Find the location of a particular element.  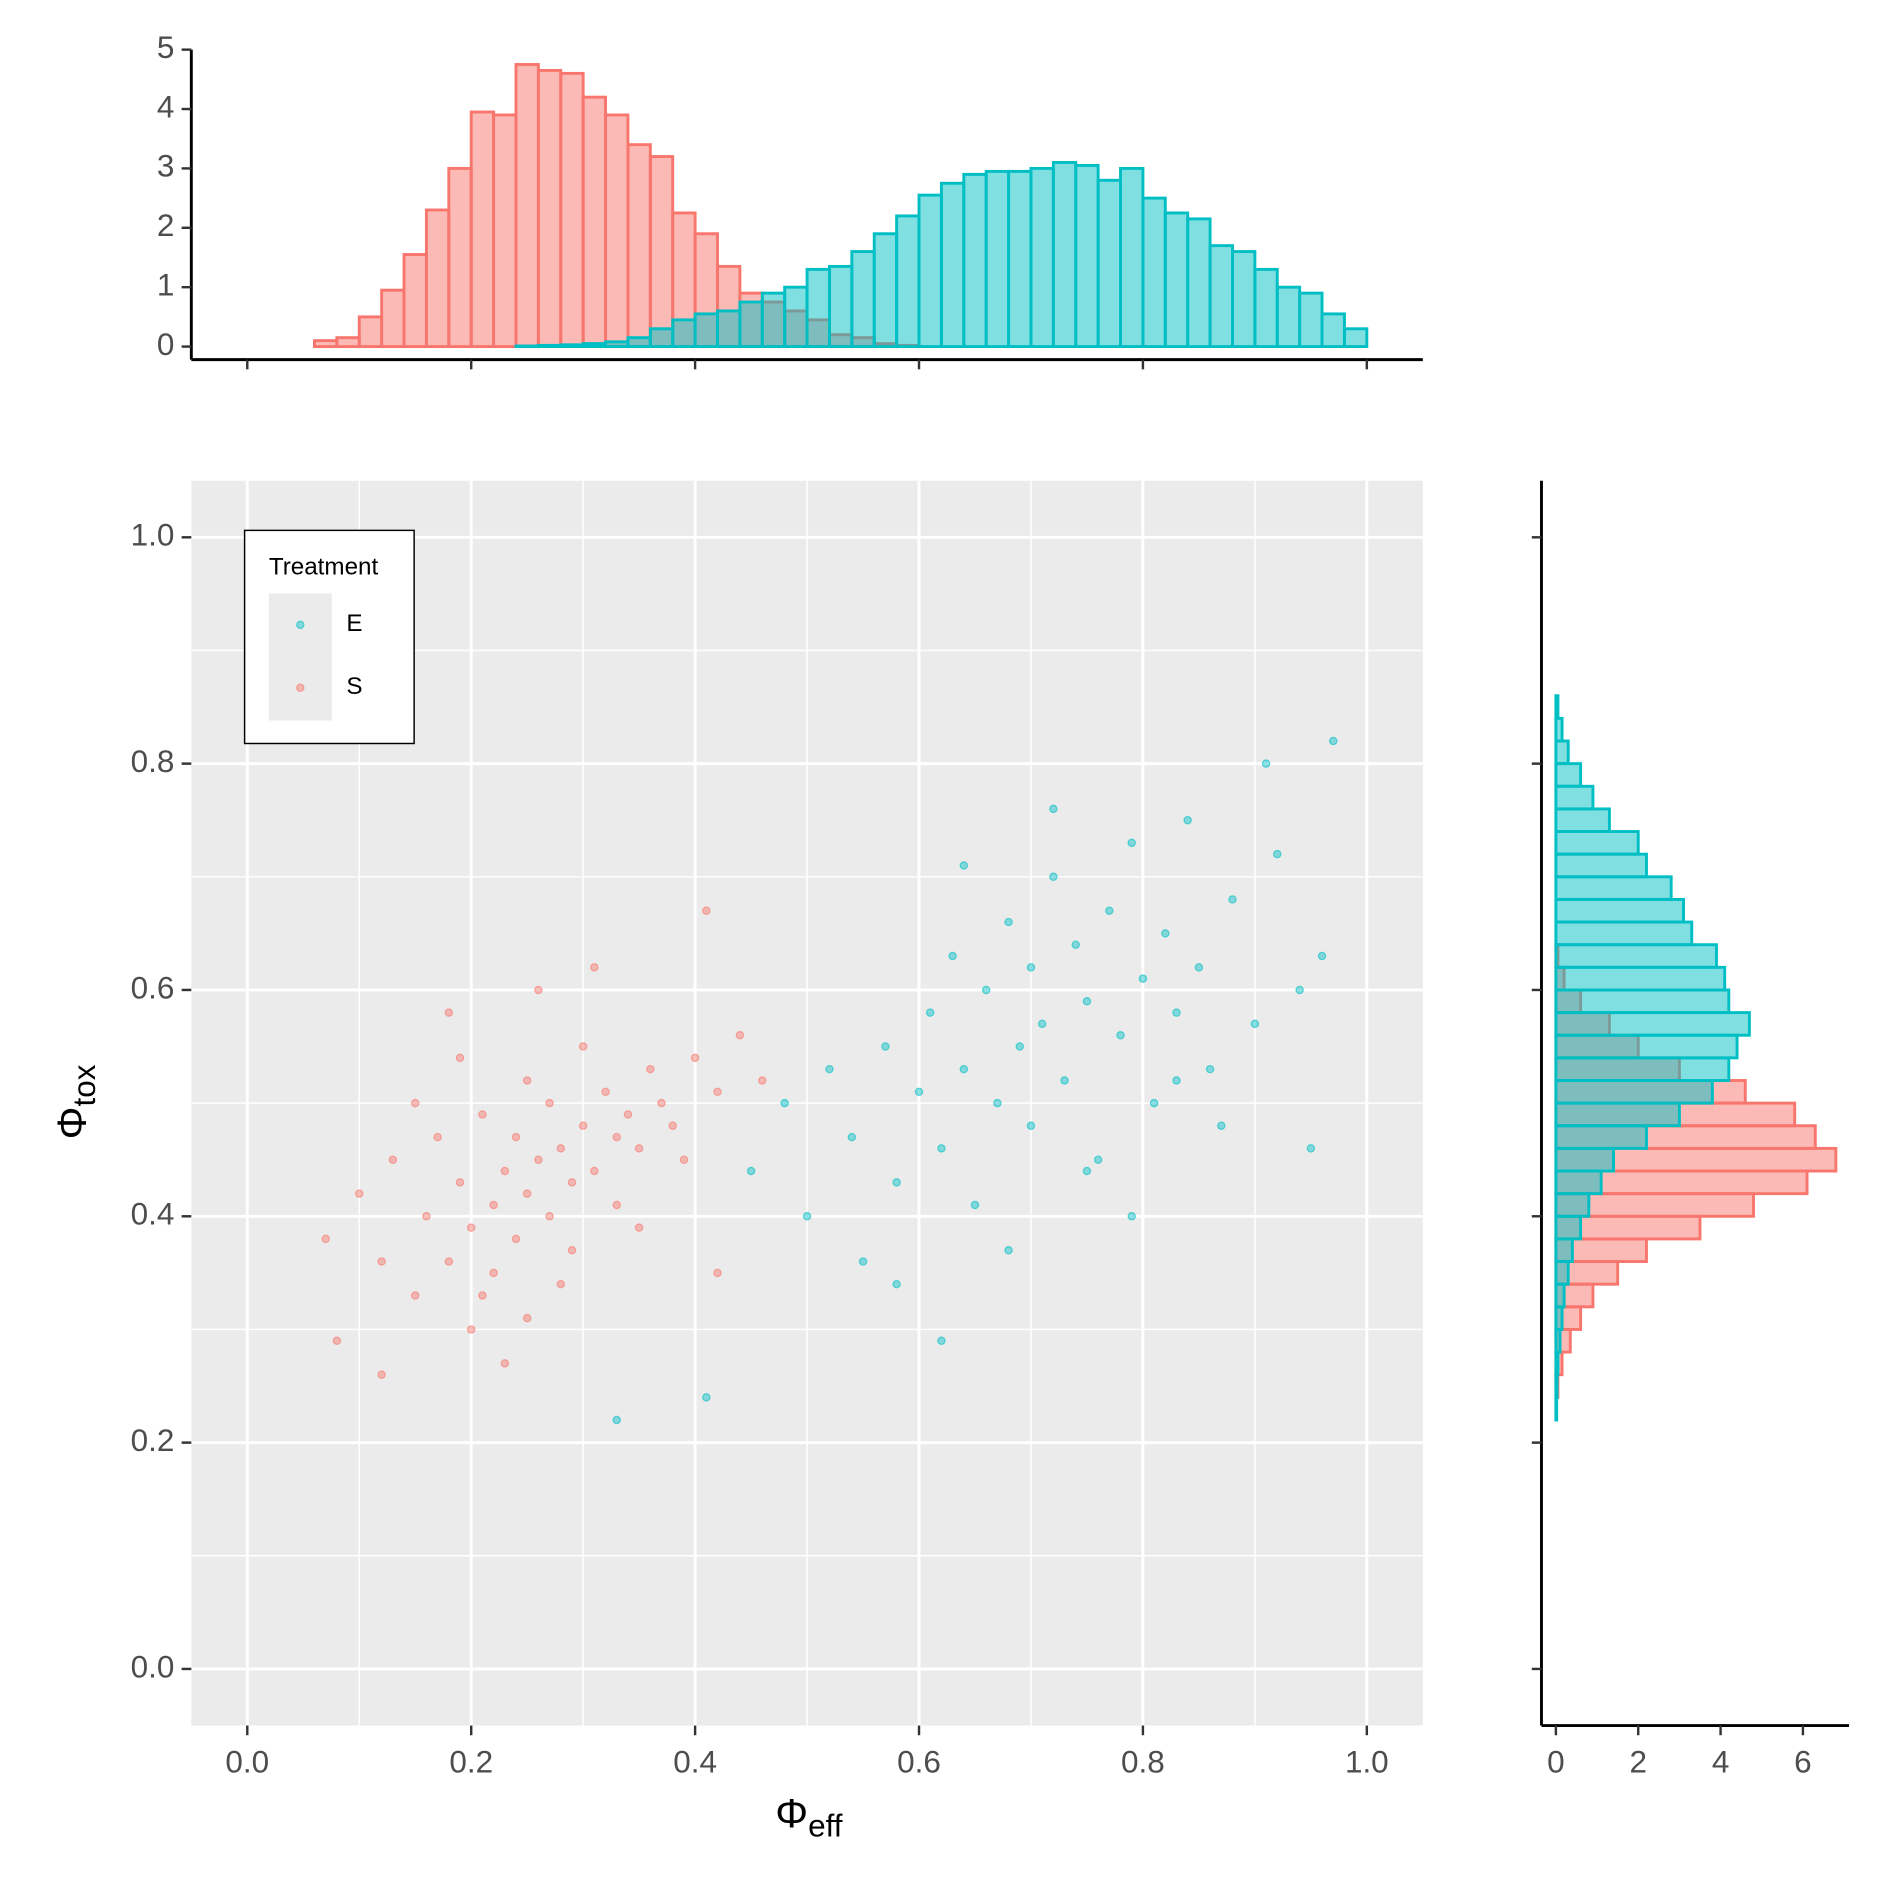

legend-label: S is located at coordinates (354, 686).